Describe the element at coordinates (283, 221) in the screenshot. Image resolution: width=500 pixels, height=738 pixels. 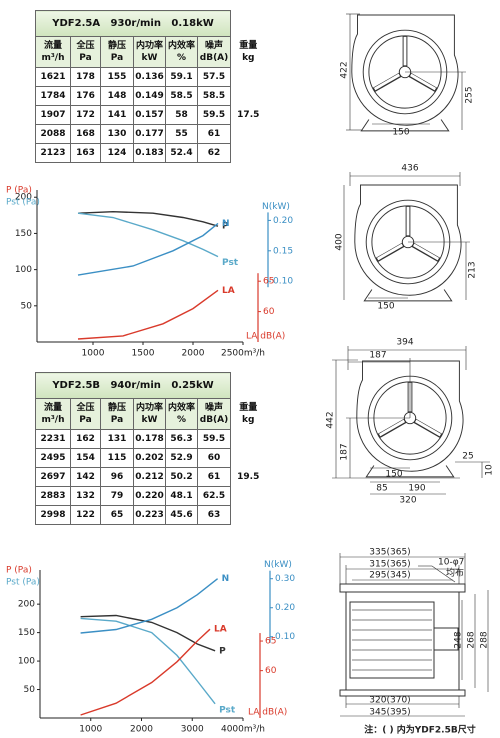
I see `y2-tick-label: 0.20` at that location.